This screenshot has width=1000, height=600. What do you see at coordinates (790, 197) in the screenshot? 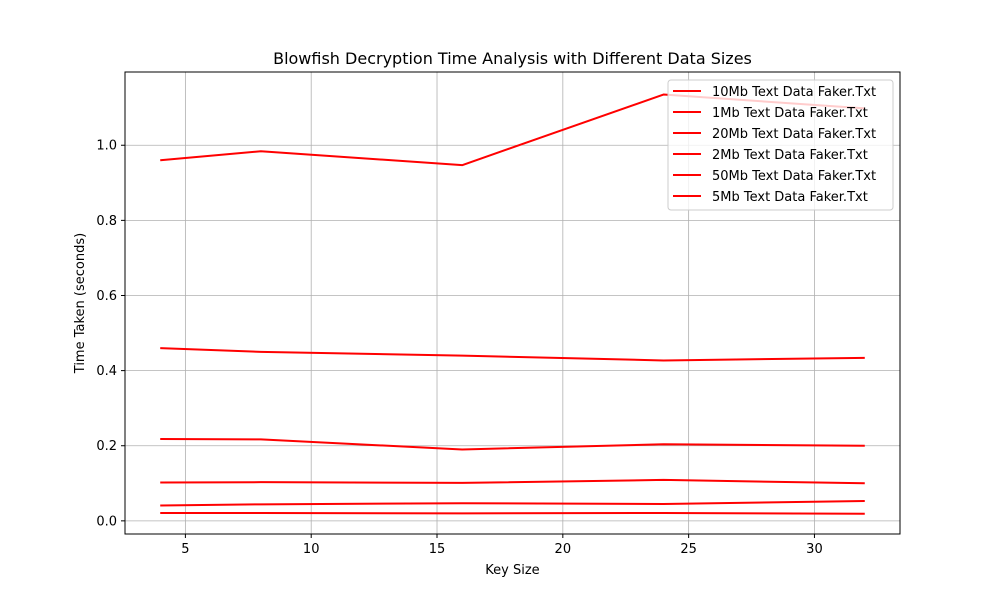
I see `legend-entry-label: 5Mb Text Data Faker.Txt` at bounding box center [790, 197].